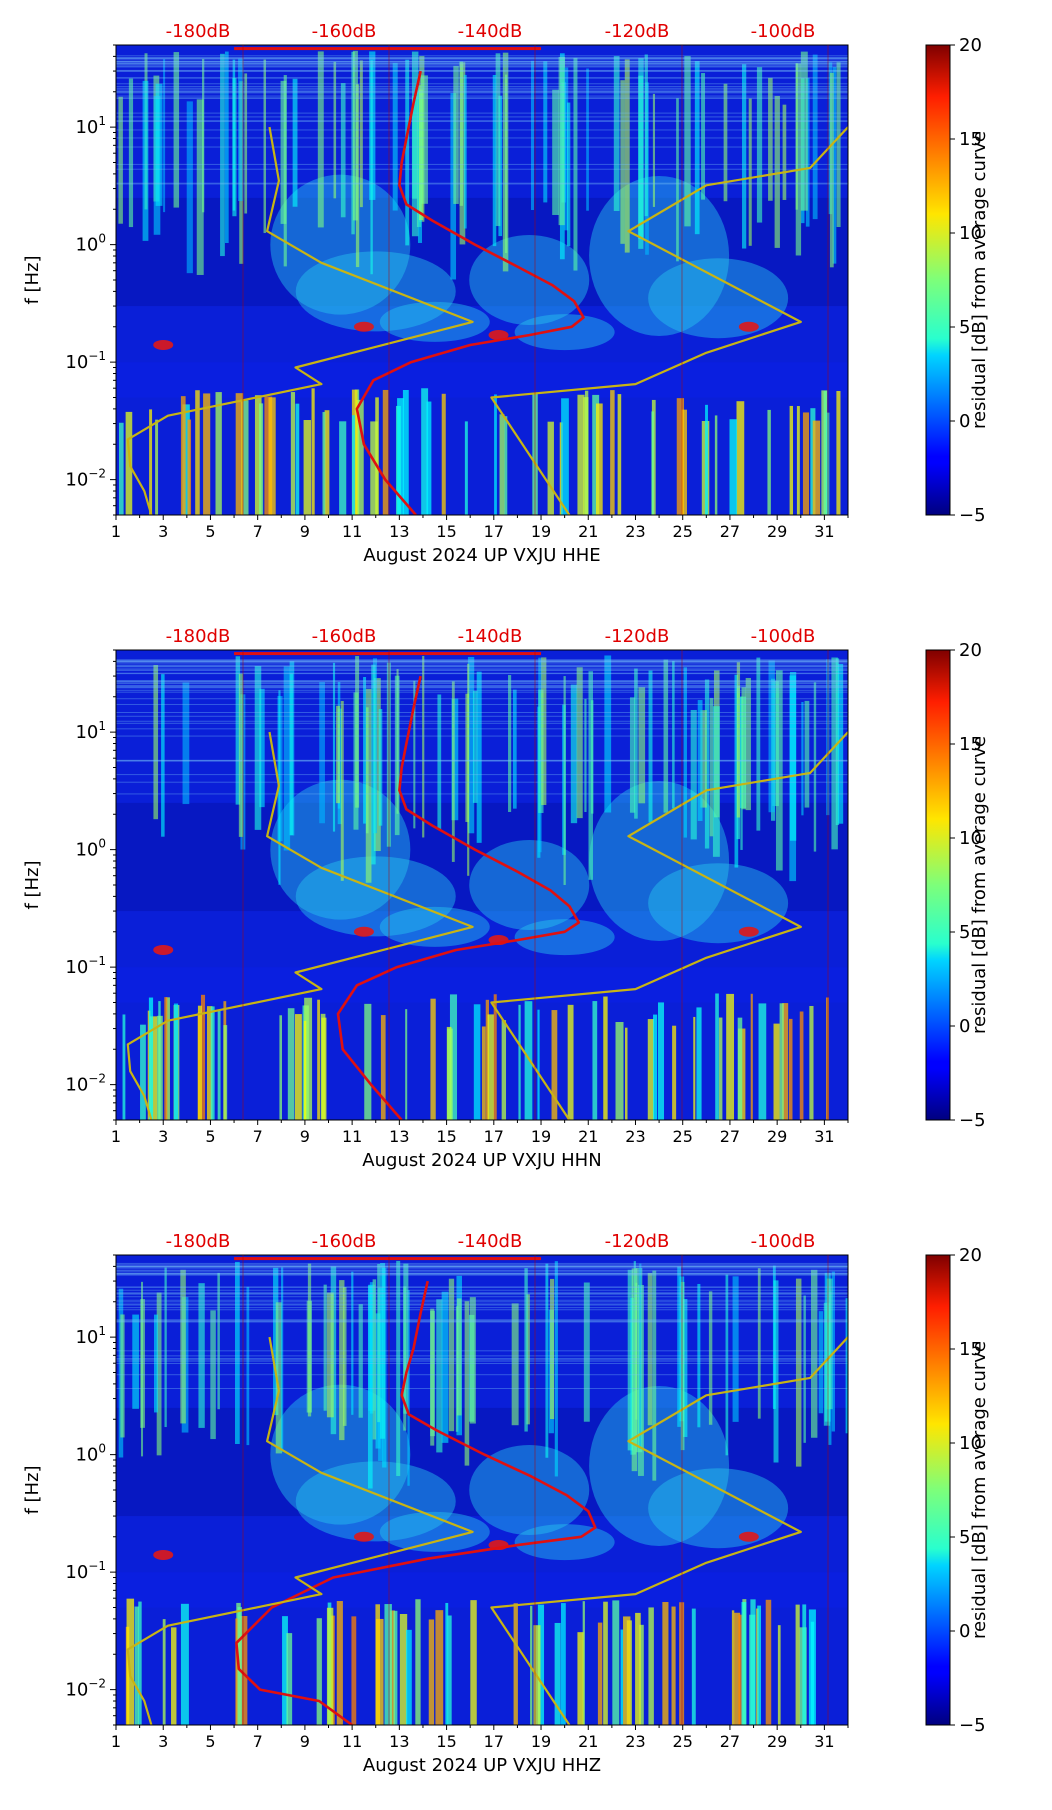  Describe the element at coordinates (198, 636) in the screenshot. I see `top-db-label: -180dB` at that location.